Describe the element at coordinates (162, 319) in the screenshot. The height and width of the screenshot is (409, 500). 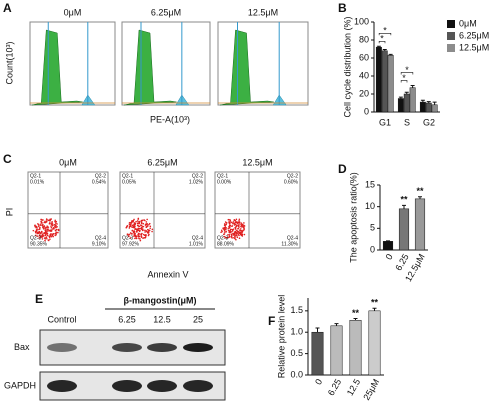
I see `lane-label: 12.5` at that location.